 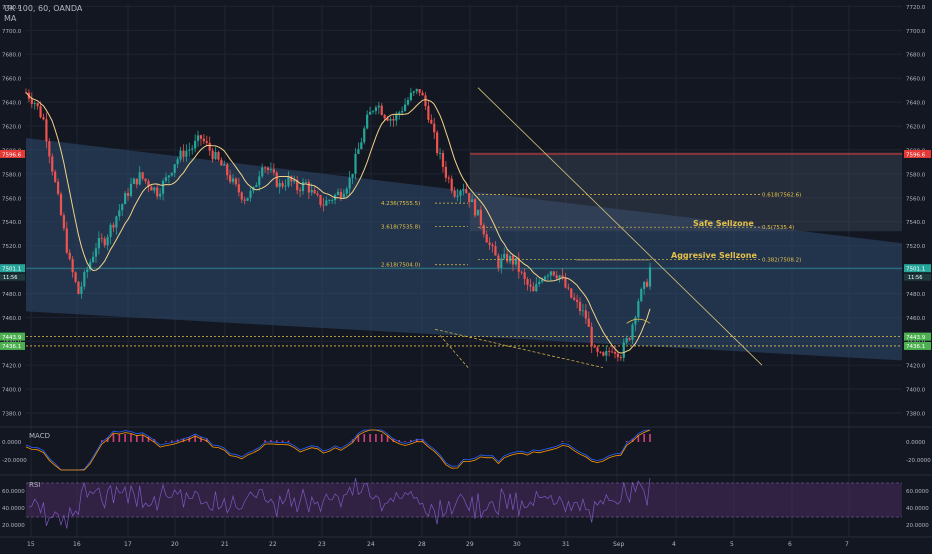 What do you see at coordinates (13, 492) in the screenshot?
I see `rsi-tick-left: 60.0000` at bounding box center [13, 492].